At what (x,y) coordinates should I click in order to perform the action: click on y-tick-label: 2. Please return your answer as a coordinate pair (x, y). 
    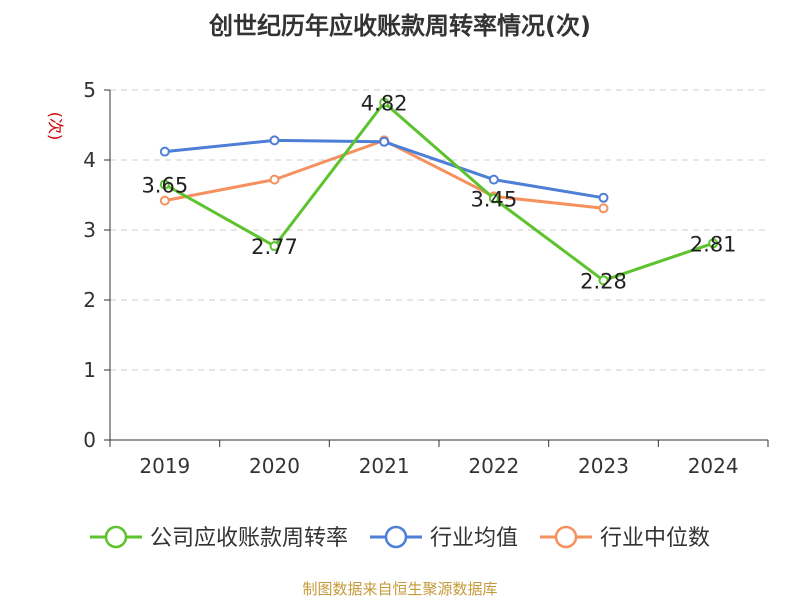
    Looking at the image, I should click on (89, 300).